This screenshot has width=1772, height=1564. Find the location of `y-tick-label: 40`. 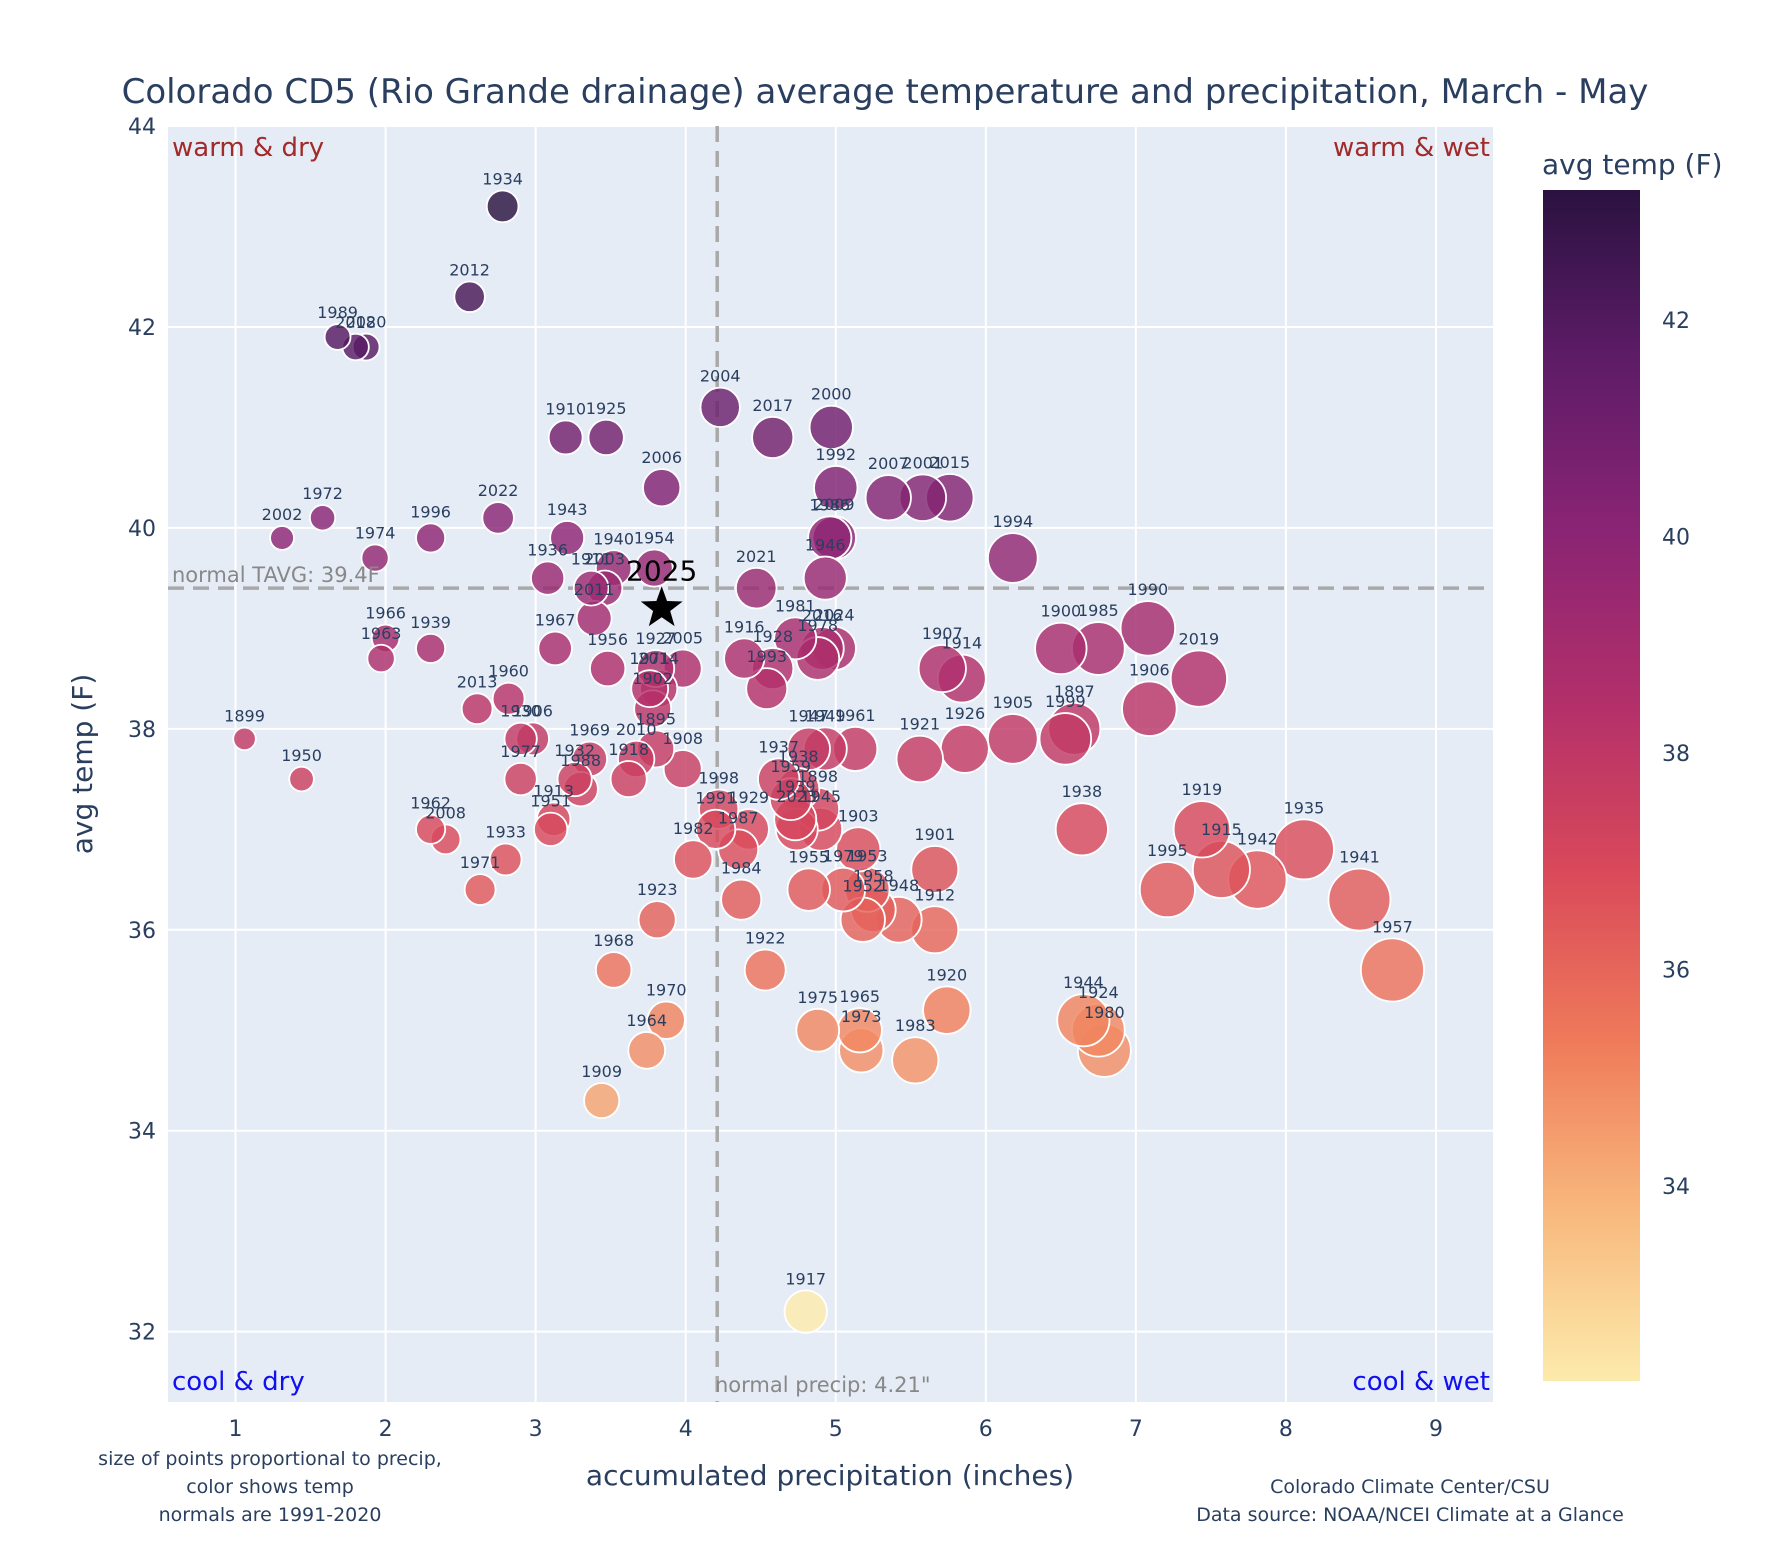

y-tick-label: 40 is located at coordinates (142, 529).